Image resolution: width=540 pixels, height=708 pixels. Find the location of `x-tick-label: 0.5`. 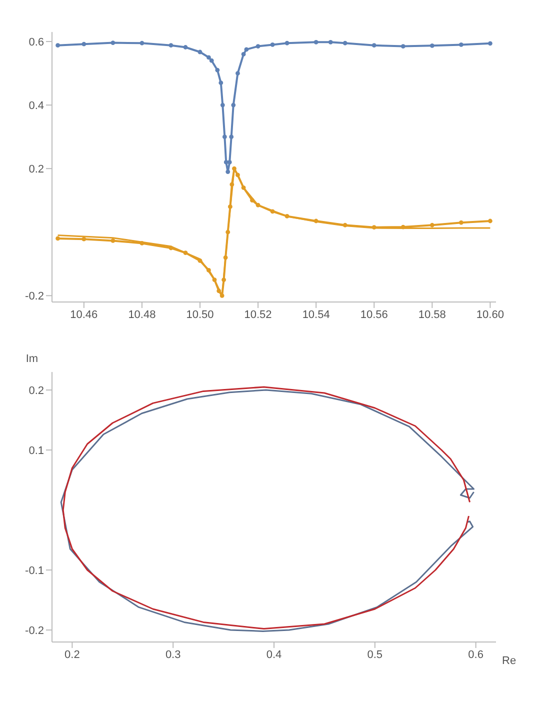

x-tick-label: 0.5 is located at coordinates (375, 654).